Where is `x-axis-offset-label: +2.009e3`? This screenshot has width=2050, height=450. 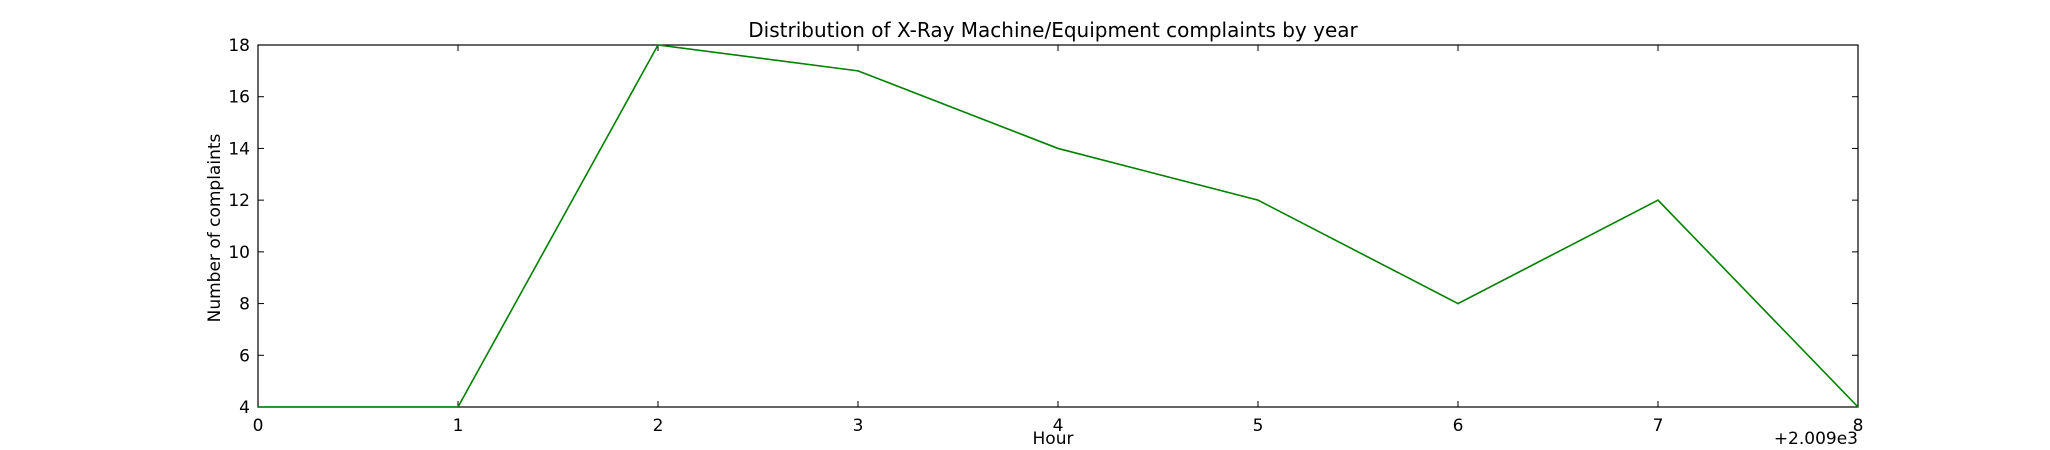 x-axis-offset-label: +2.009e3 is located at coordinates (1816, 439).